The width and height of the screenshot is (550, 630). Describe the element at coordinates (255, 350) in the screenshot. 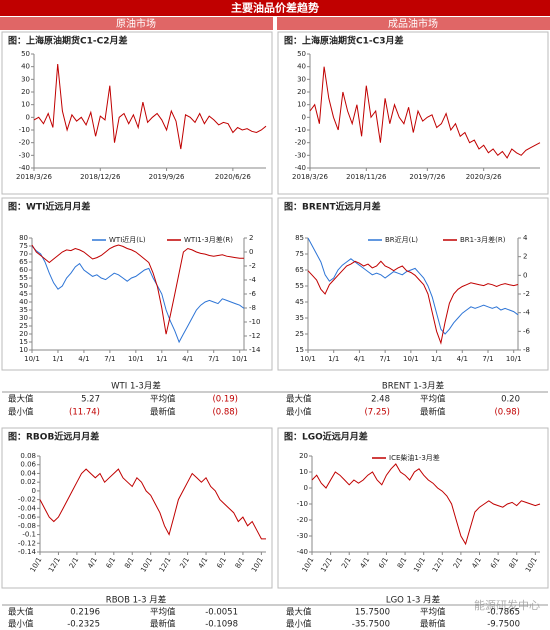

I see `y2-tick-label: -14` at that location.